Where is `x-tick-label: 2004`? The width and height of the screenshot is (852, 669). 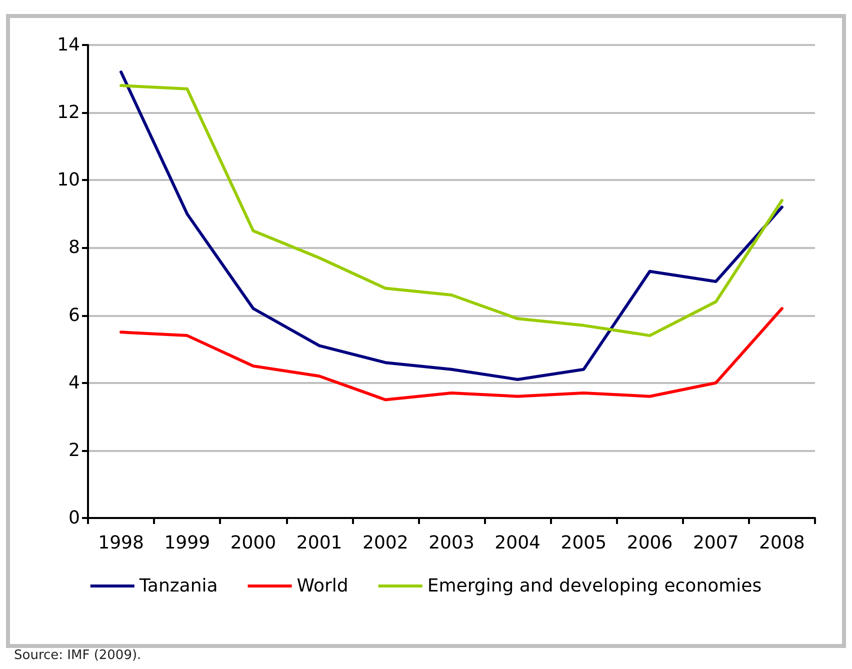 x-tick-label: 2004 is located at coordinates (517, 543).